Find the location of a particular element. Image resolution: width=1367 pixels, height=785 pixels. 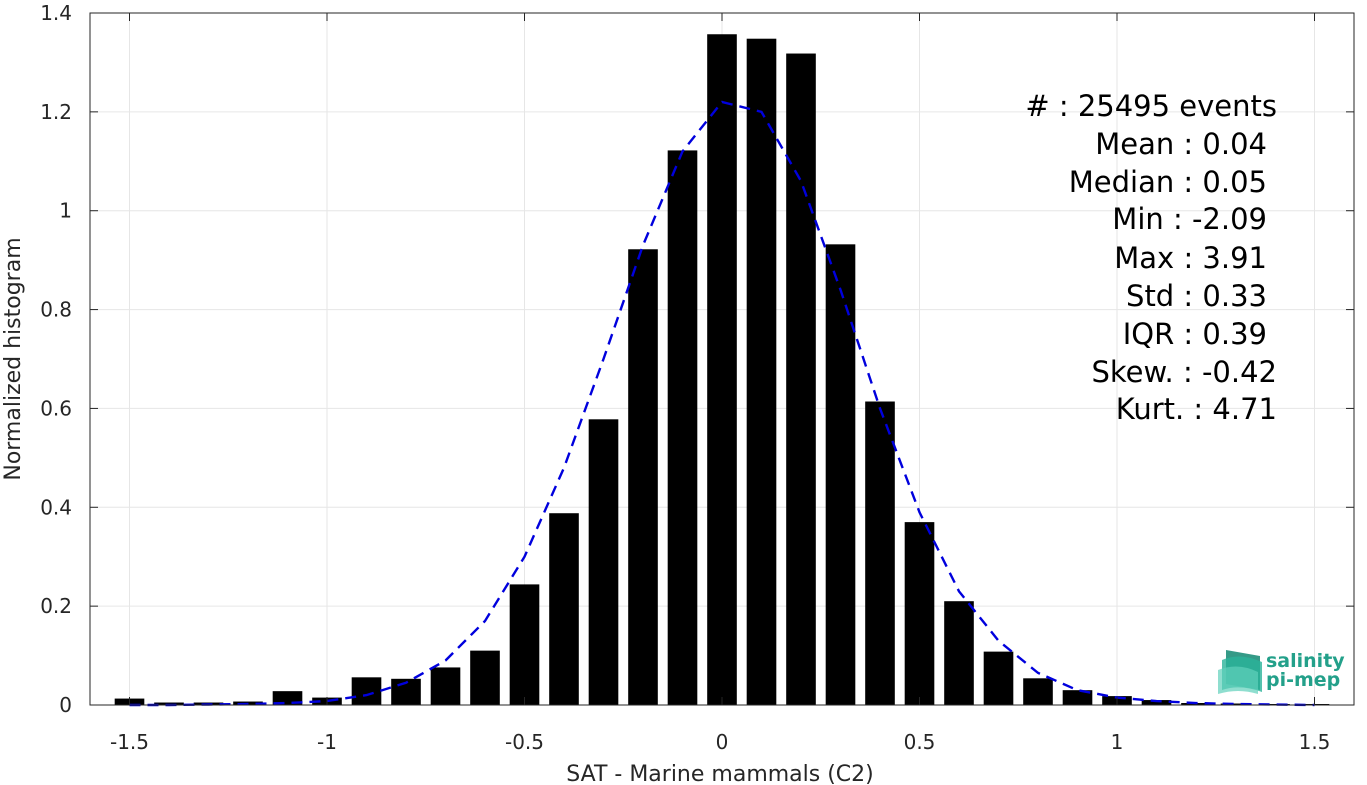

y-tick-label: 1.2 is located at coordinates (56, 112).